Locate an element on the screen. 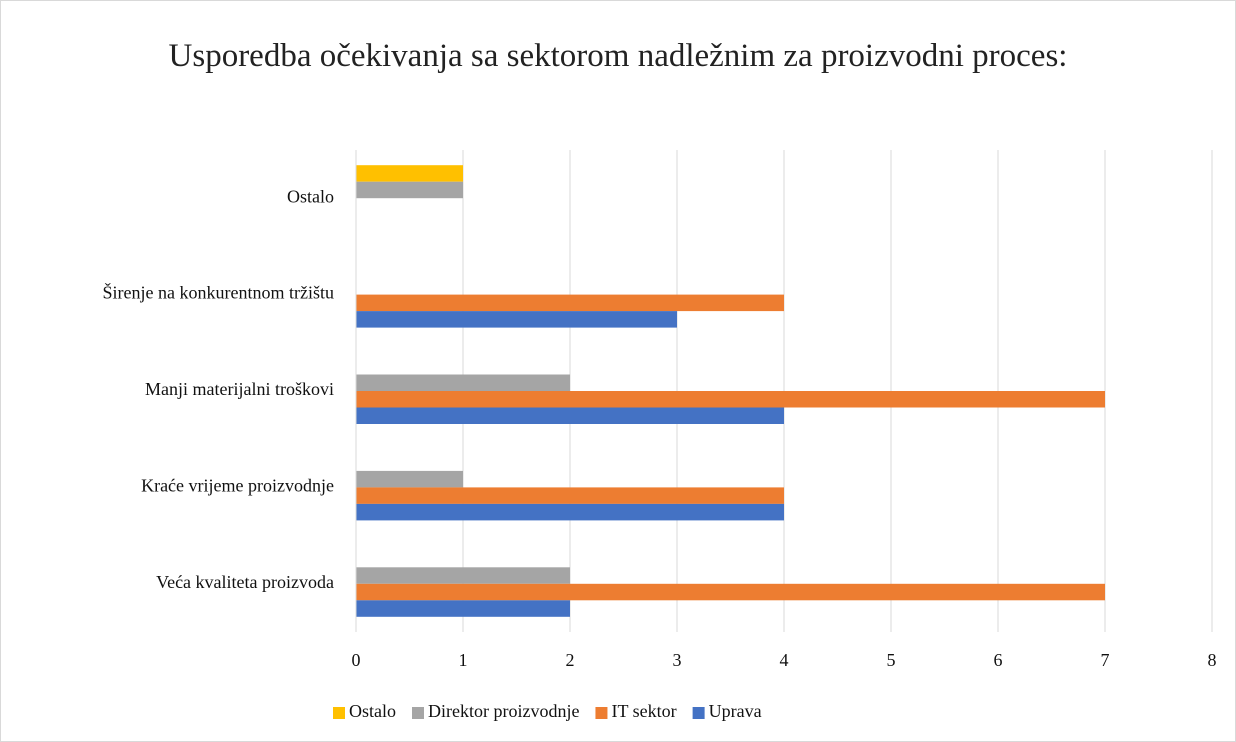 The height and width of the screenshot is (742, 1236). y-tick-label: Kraće vrijeme proizvodnje is located at coordinates (237, 486).